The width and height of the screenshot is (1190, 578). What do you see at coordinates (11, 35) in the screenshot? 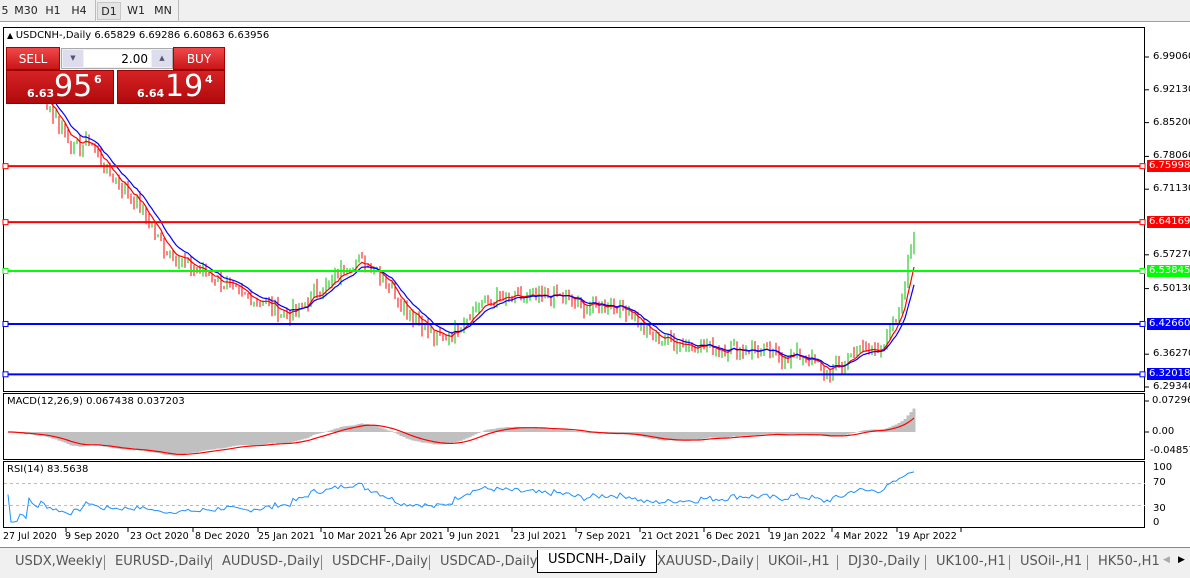
I see `triangle-up-icon: ▲` at bounding box center [11, 35].